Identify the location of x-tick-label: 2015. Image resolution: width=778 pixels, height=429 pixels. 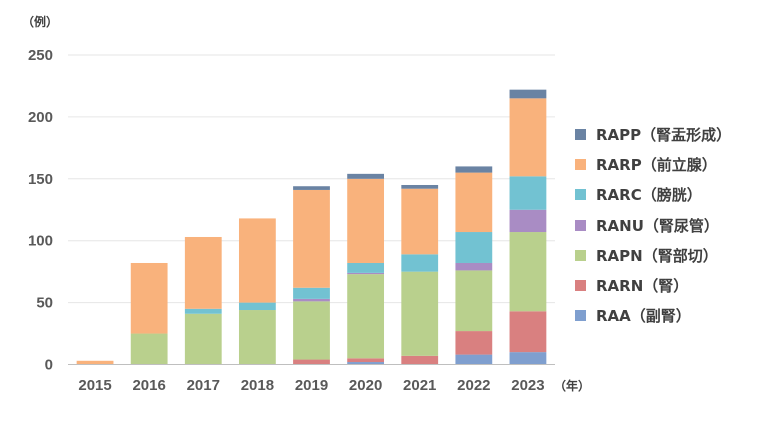
(94, 385).